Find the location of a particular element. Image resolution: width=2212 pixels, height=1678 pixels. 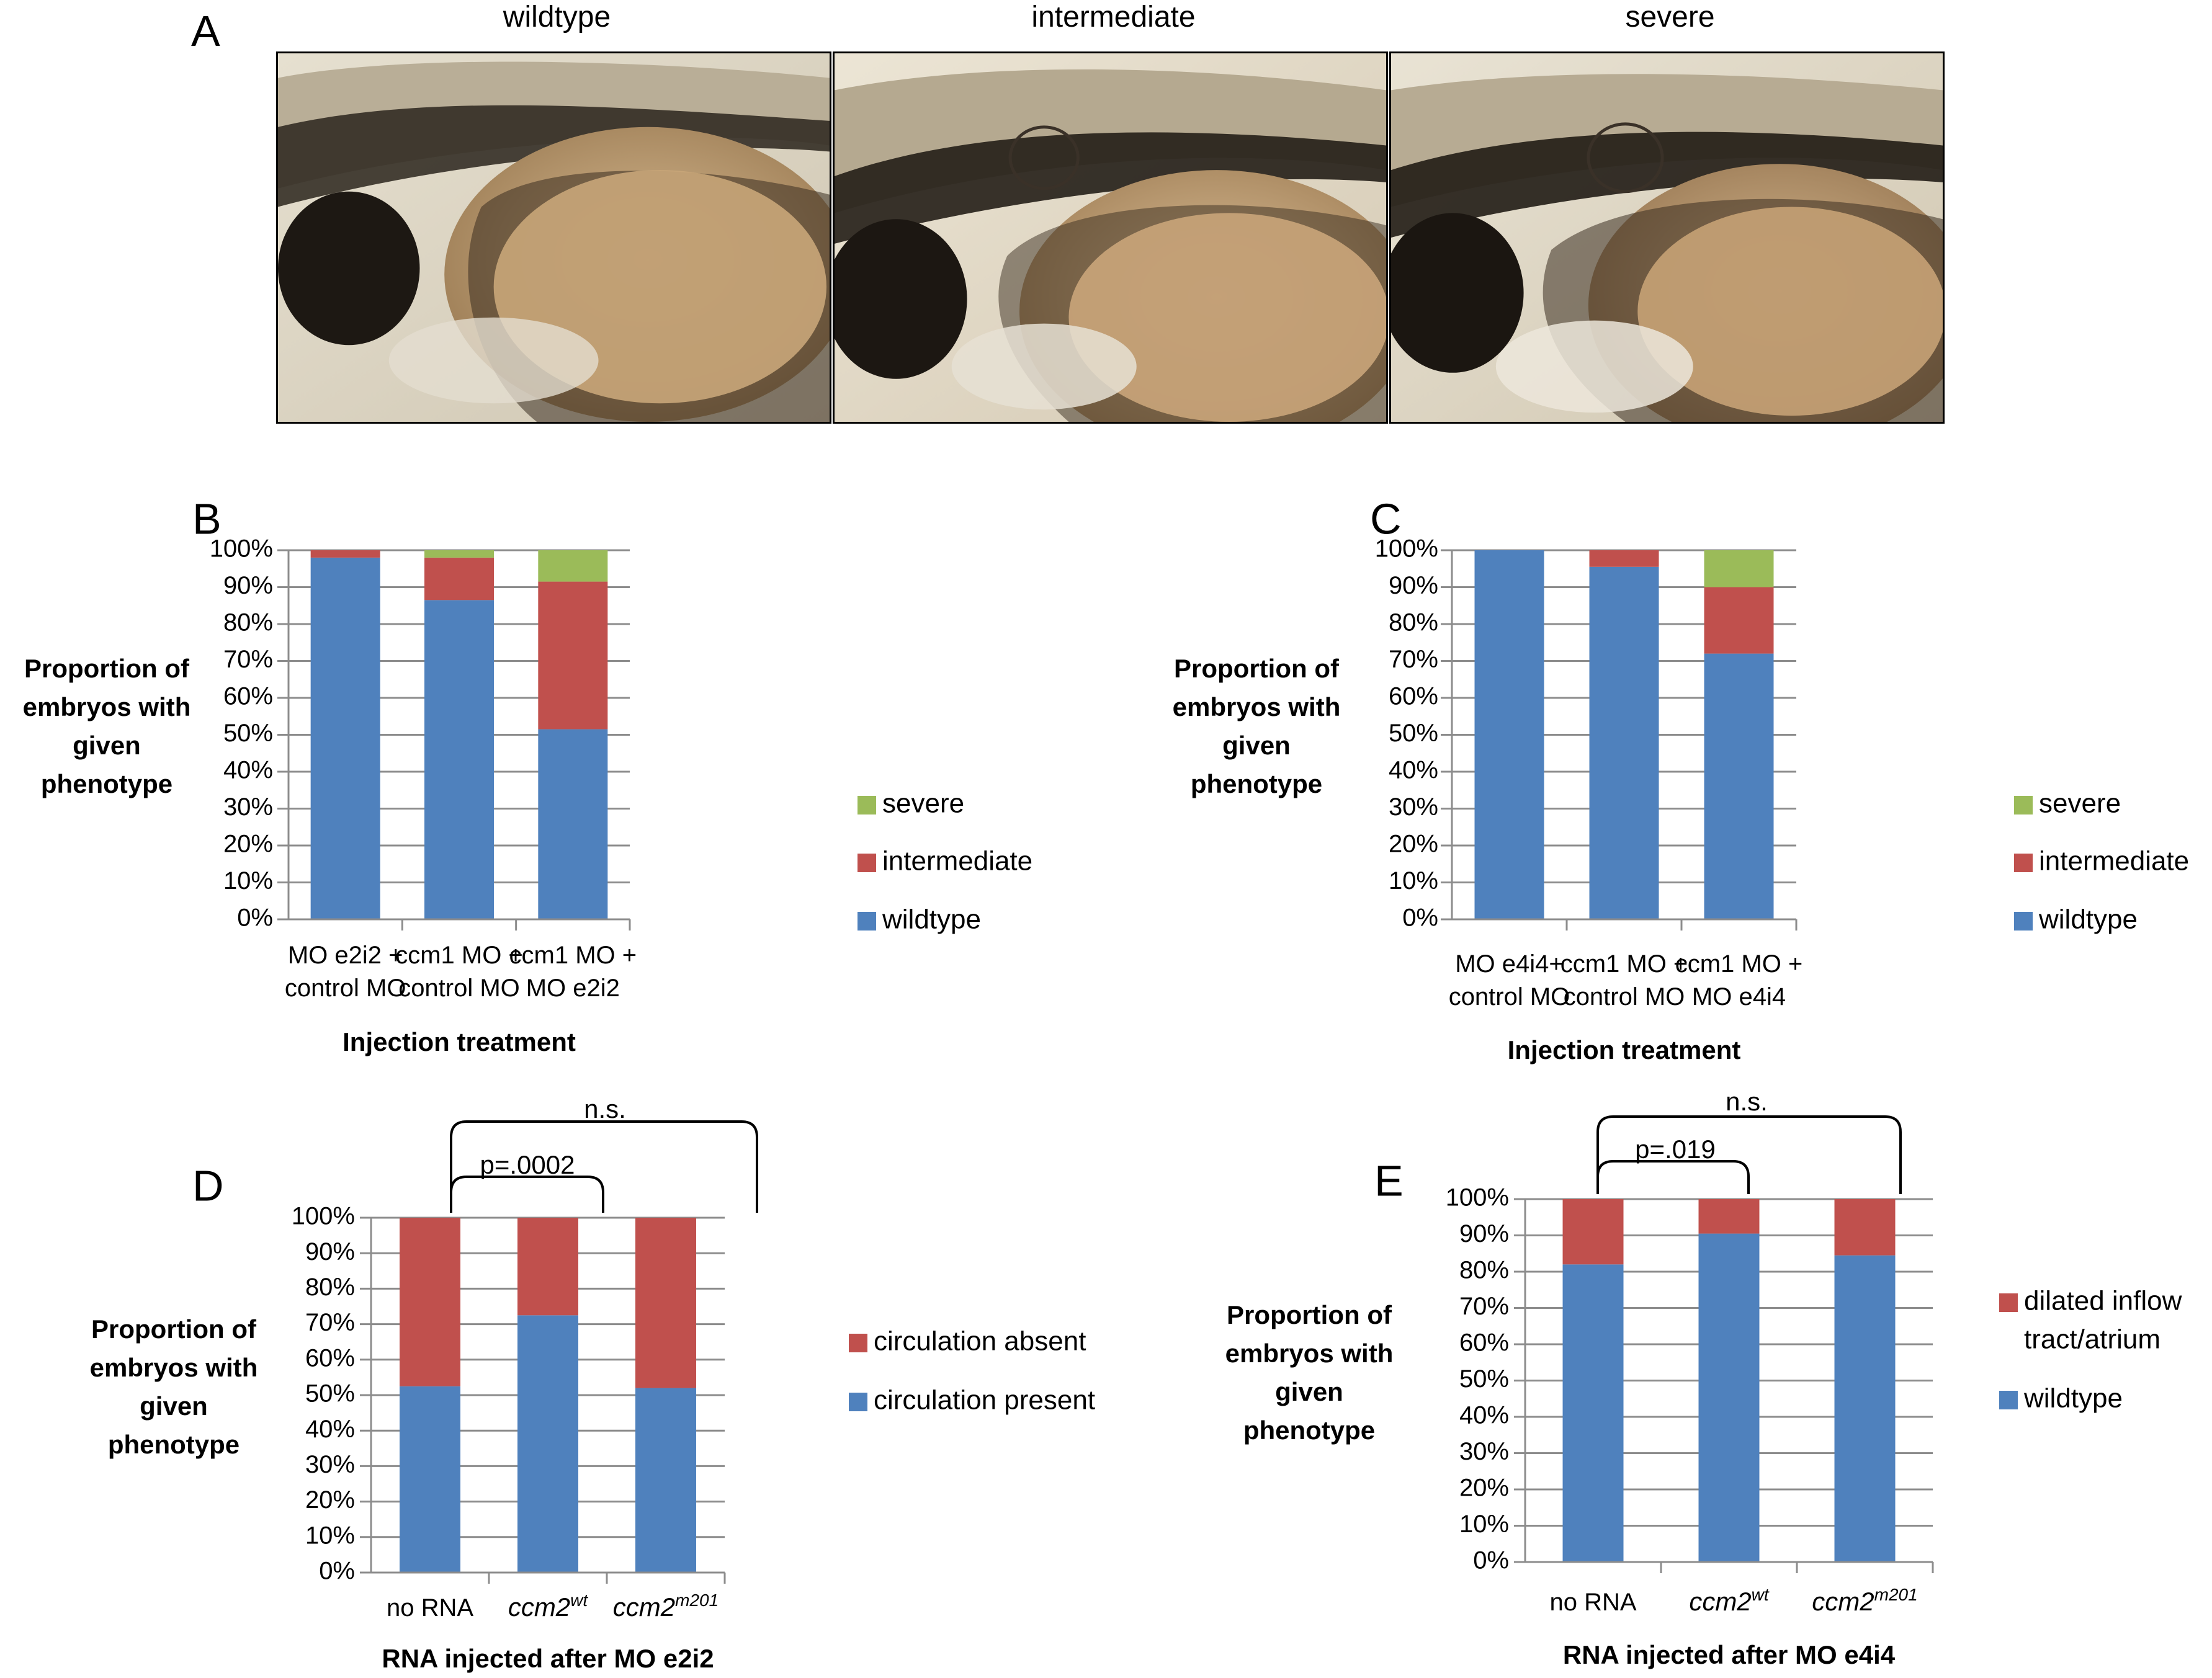

panel-letter-b: B is located at coordinates (207, 518).